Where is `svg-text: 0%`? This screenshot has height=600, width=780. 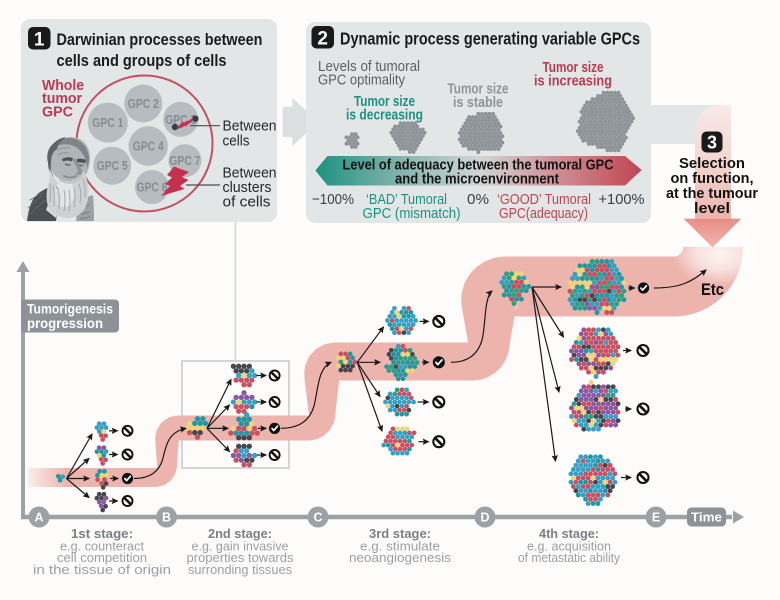
svg-text: 0% is located at coordinates (478, 199).